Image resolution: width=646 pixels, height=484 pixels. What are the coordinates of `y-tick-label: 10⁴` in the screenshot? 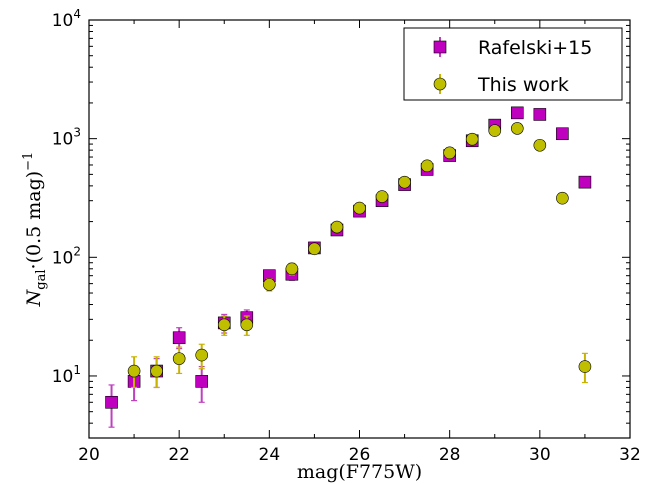 It's located at (66, 19).